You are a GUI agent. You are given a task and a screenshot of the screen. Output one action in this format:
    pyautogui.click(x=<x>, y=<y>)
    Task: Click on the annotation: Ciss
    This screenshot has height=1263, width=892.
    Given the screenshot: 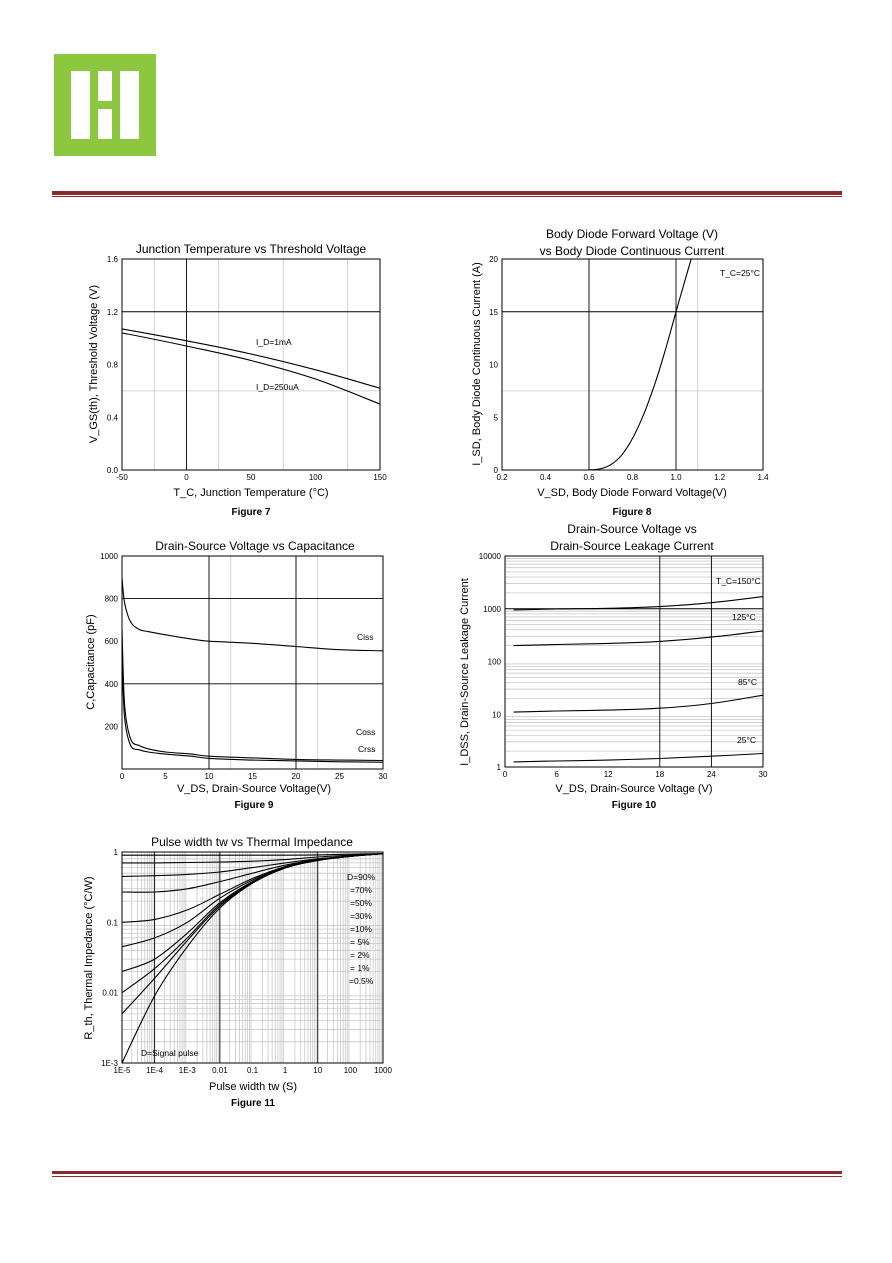 What is the action you would take?
    pyautogui.click(x=365, y=637)
    